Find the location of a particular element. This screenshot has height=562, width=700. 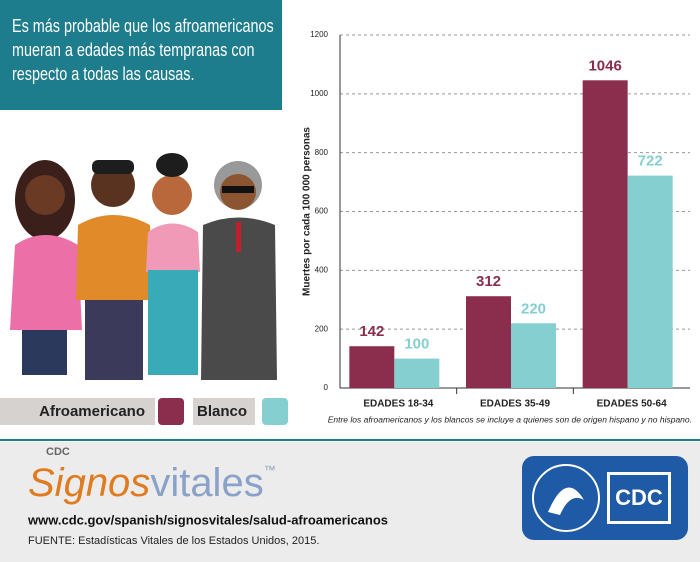

brand-tm: ™ is located at coordinates (270, 470).